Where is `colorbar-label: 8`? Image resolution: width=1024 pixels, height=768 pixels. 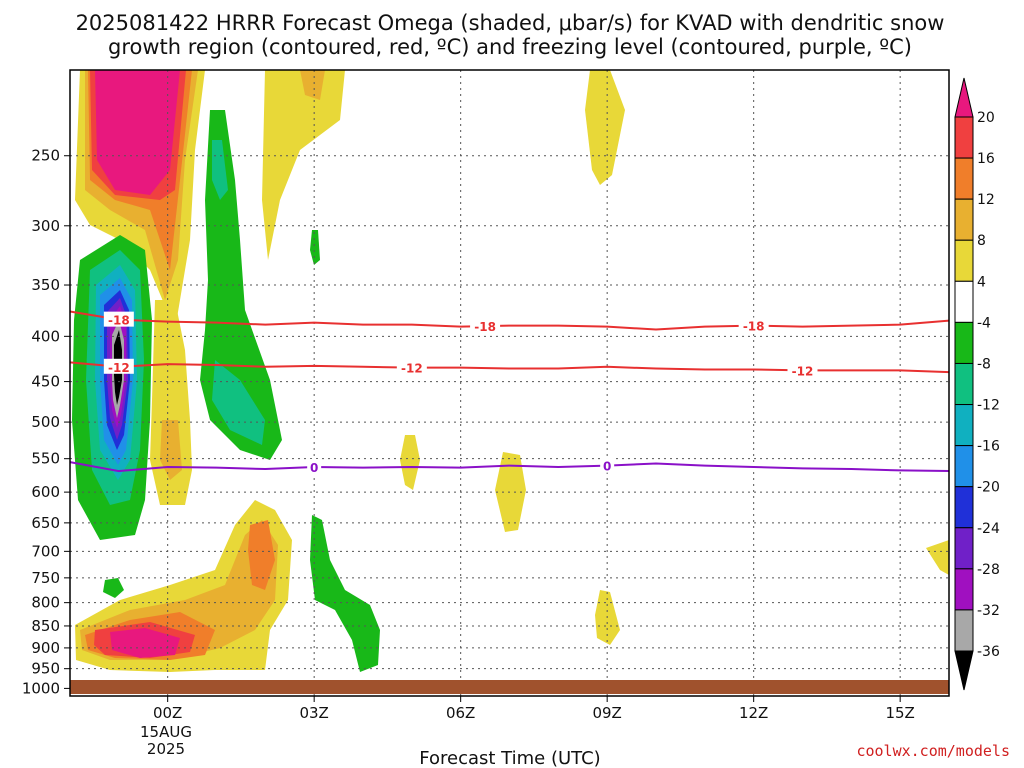
colorbar-label: 8 is located at coordinates (981, 241).